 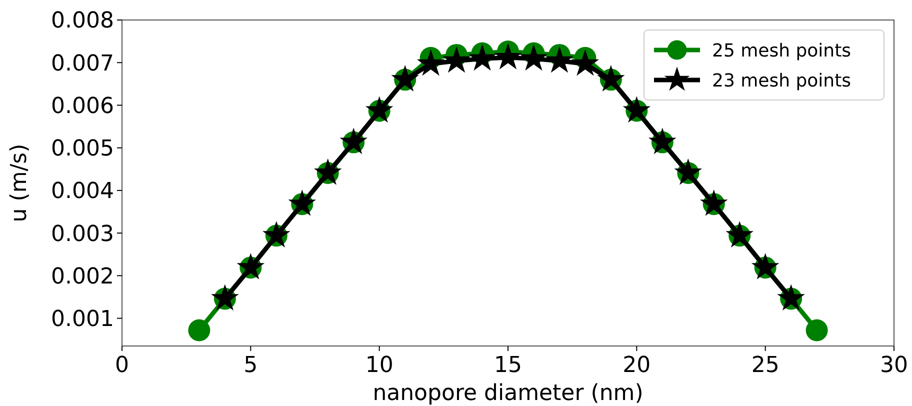 What do you see at coordinates (122, 365) in the screenshot?
I see `x-tick-label: 0` at bounding box center [122, 365].